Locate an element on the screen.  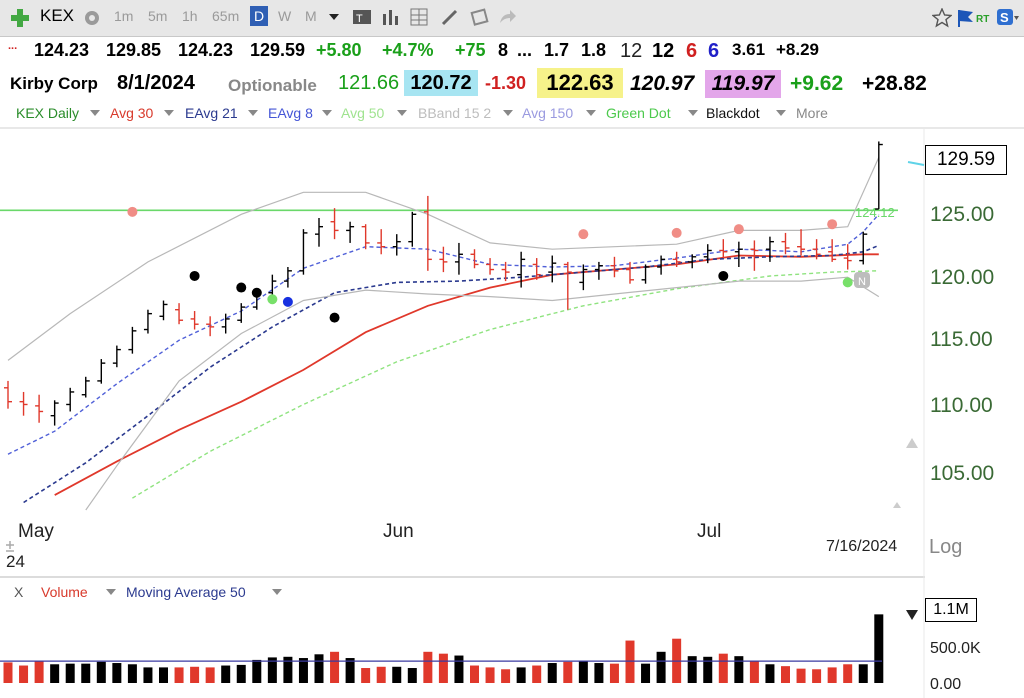
add-icon is located at coordinates (20, 18).